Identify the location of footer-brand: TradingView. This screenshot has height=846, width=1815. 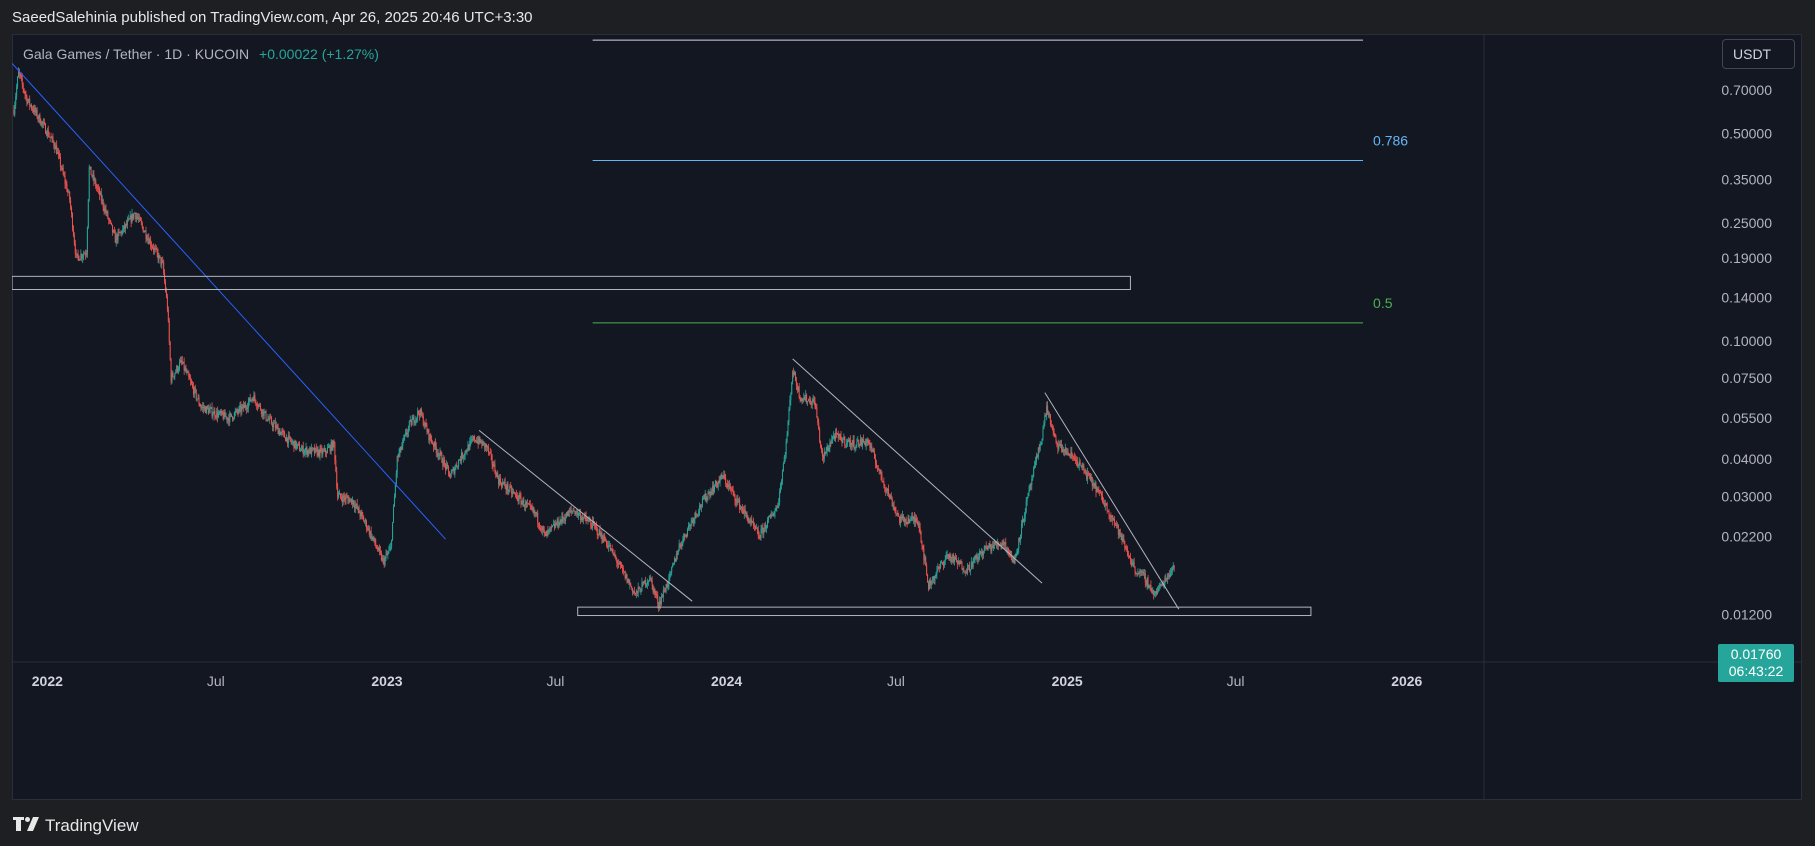
(76, 826).